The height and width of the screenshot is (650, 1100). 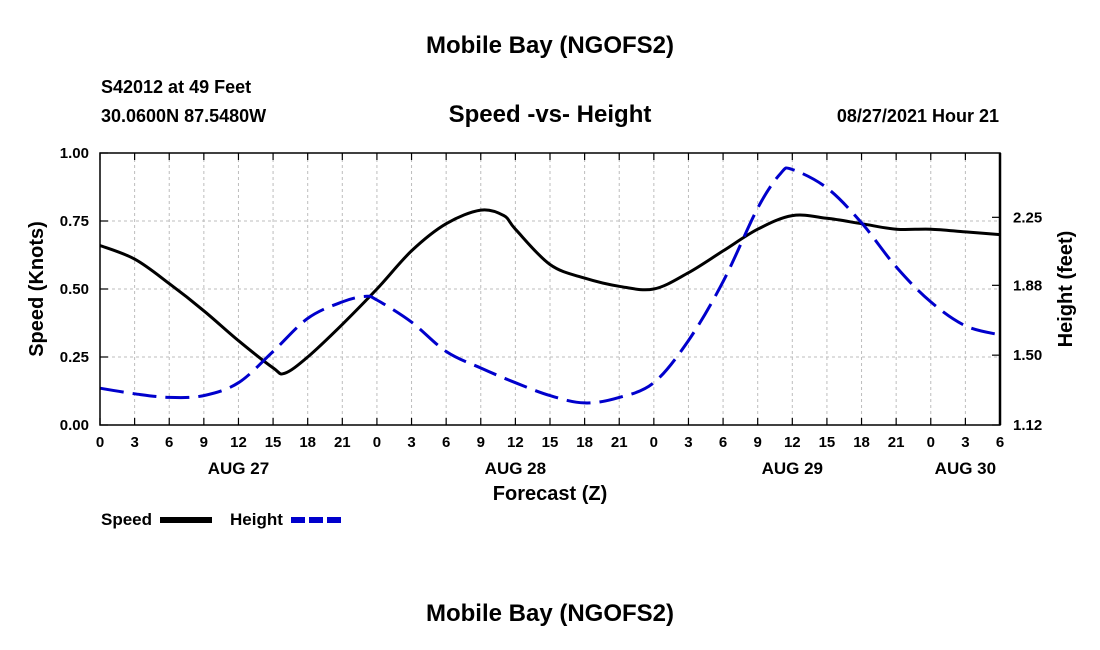 I want to click on left-axis-label: Speed (Knots), so click(x=37, y=289).